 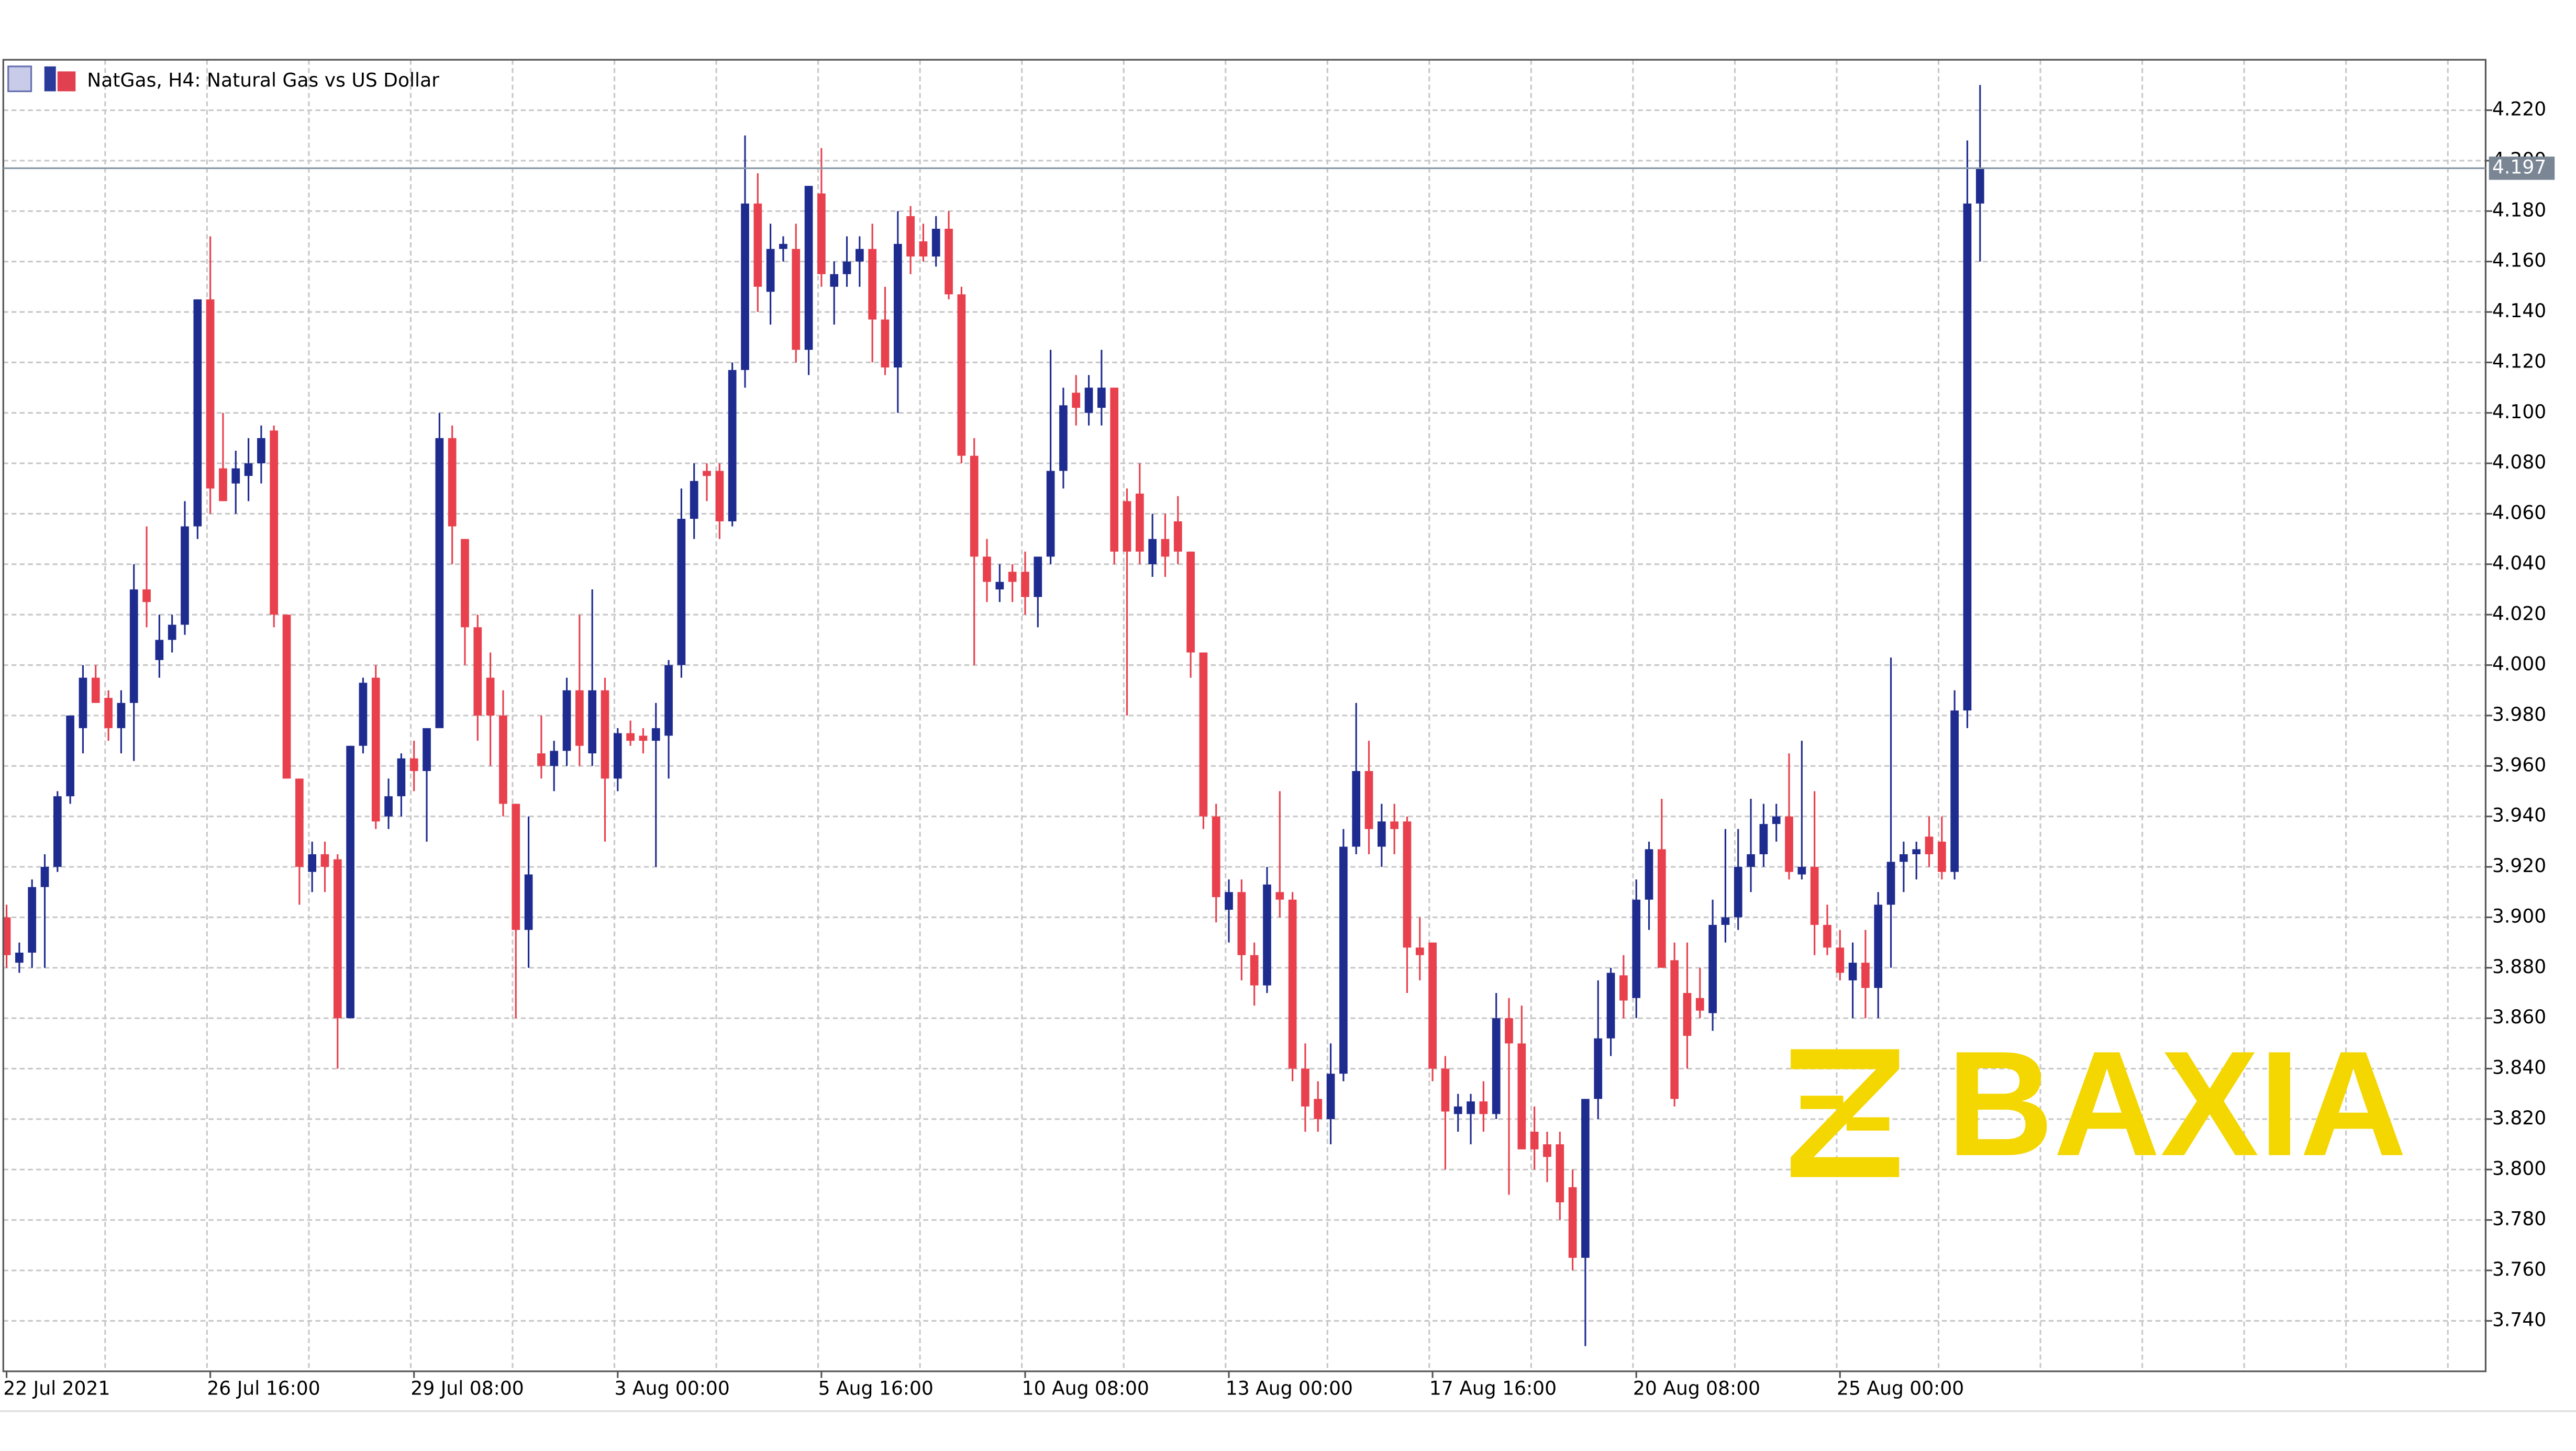 I want to click on y-tick-label: 3.760, so click(x=2519, y=1269).